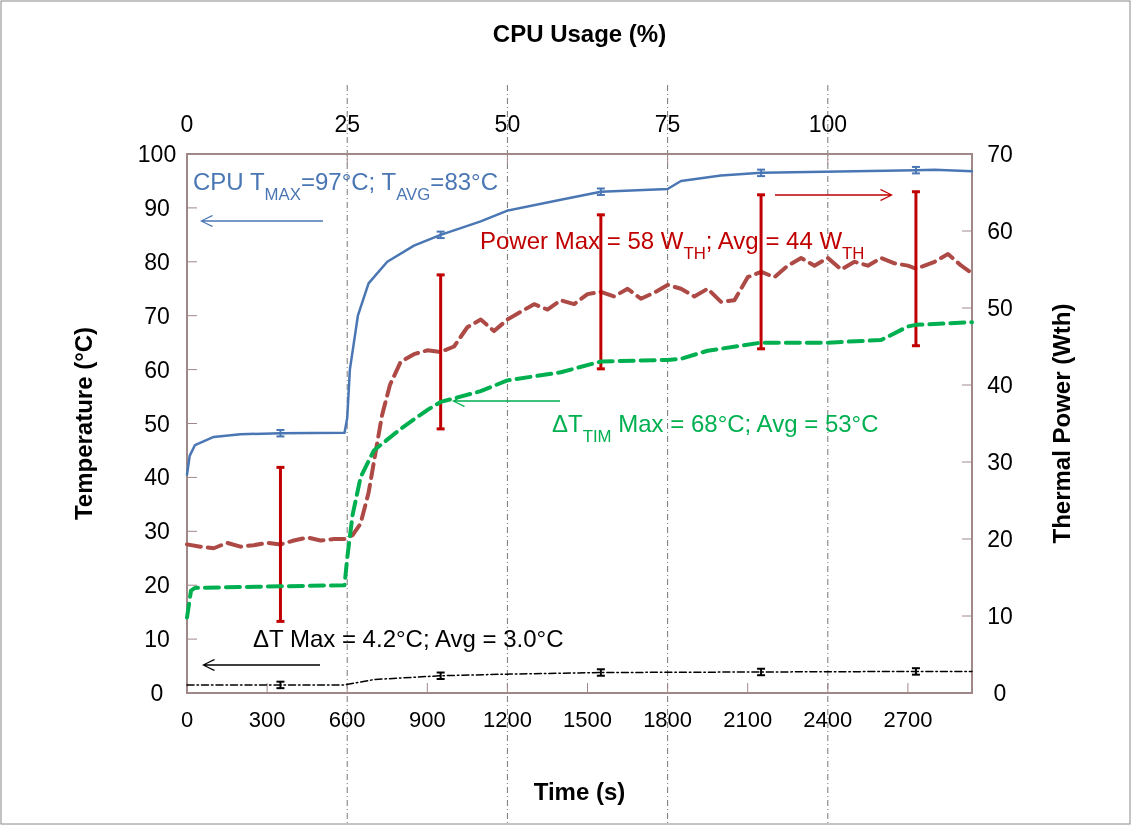 This screenshot has height=825, width=1131. What do you see at coordinates (1000, 539) in the screenshot?
I see `y2-tick-label: 20` at bounding box center [1000, 539].